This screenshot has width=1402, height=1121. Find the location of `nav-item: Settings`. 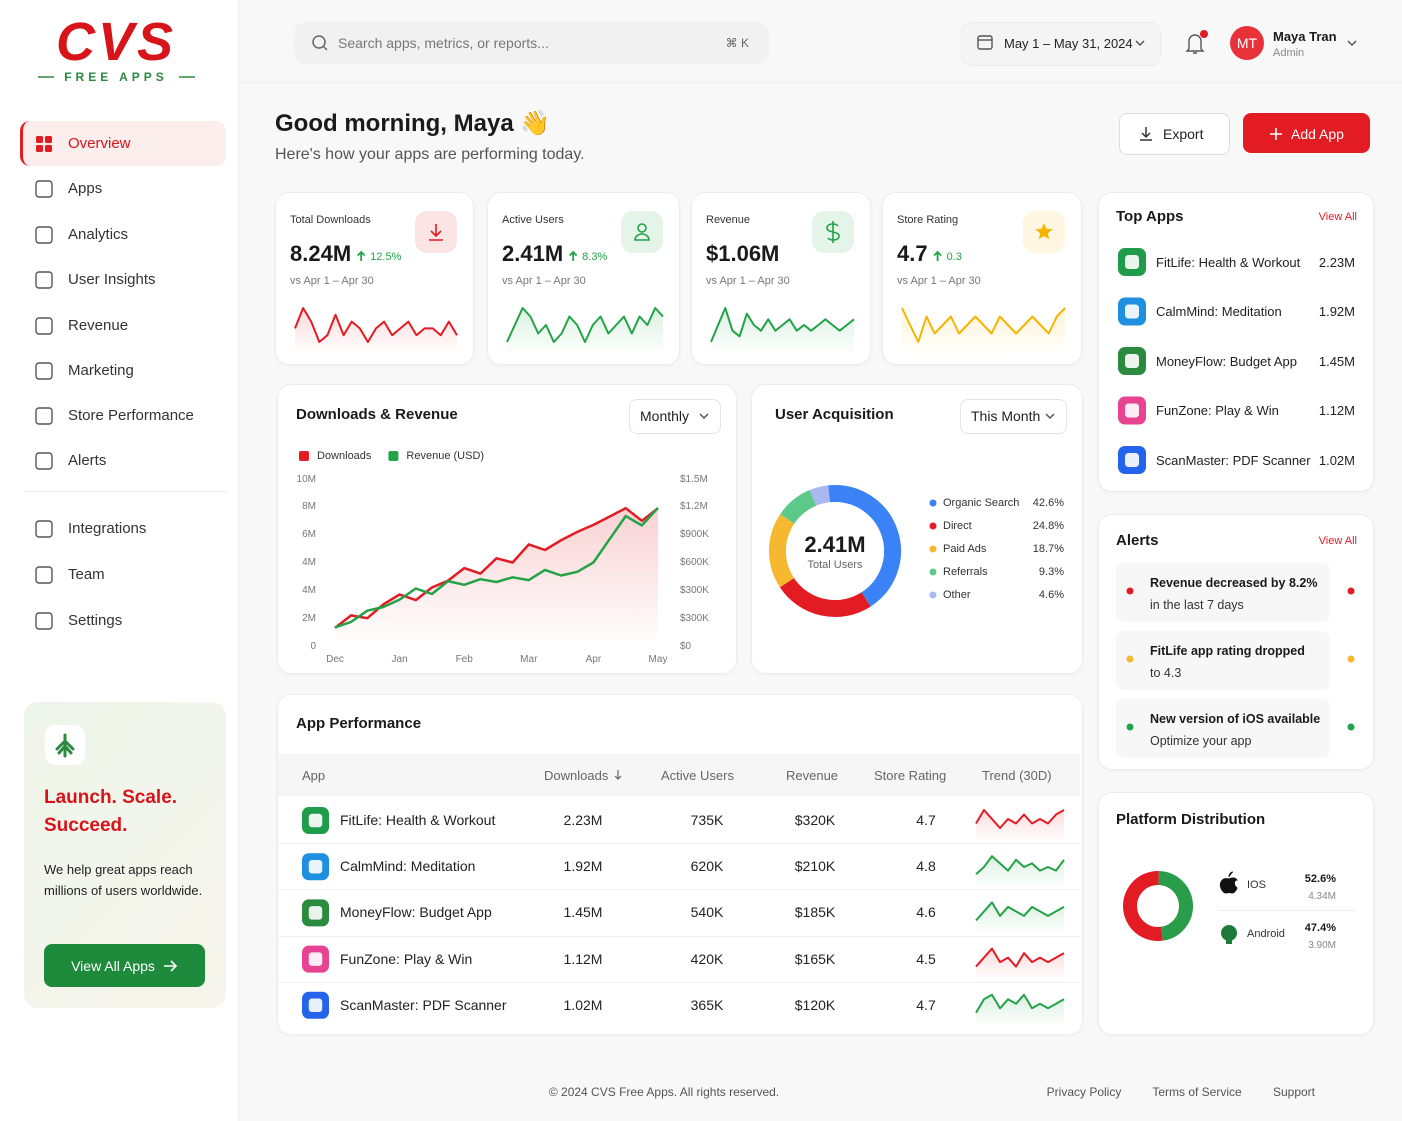

nav-item: Settings is located at coordinates (95, 620).